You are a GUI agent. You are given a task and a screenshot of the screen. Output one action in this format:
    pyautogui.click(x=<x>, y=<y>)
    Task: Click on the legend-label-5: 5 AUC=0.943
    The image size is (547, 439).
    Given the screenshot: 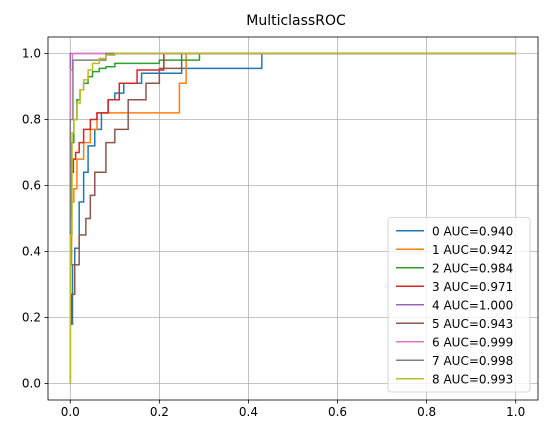 What is the action you would take?
    pyautogui.click(x=472, y=324)
    